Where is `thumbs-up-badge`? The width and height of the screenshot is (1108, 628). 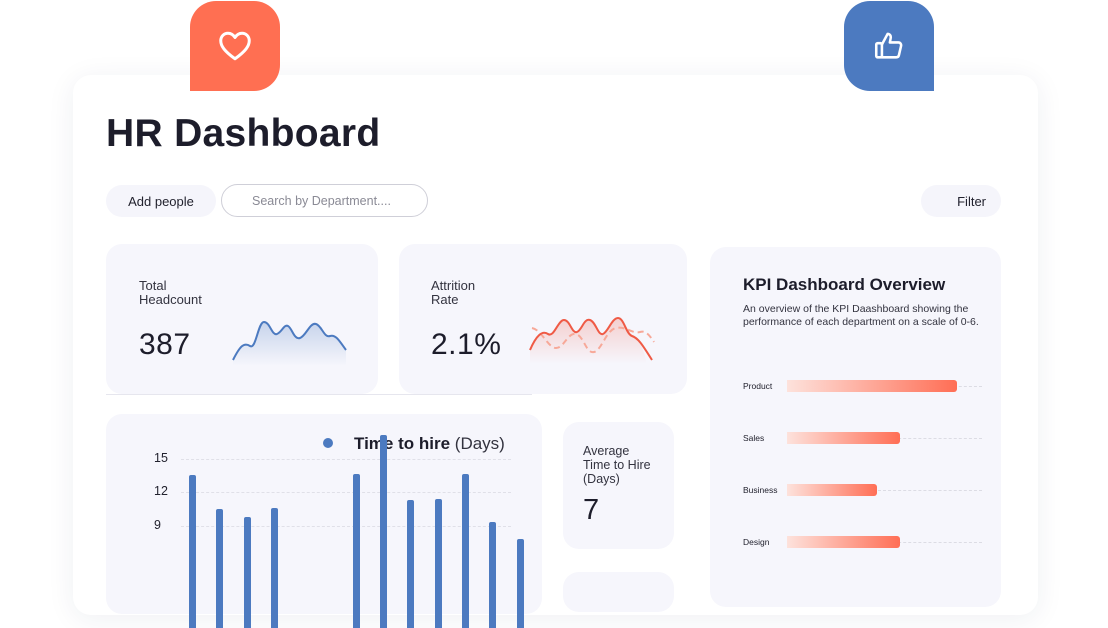 thumbs-up-badge is located at coordinates (889, 46).